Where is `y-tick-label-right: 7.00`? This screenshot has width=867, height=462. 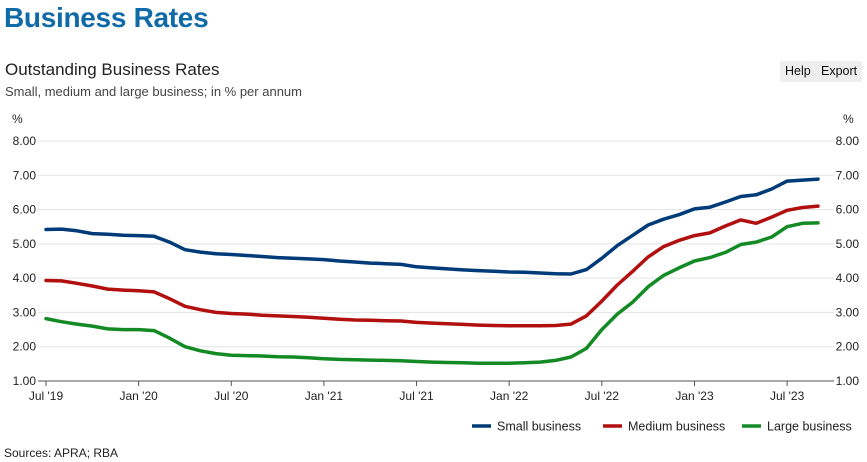 y-tick-label-right: 7.00 is located at coordinates (848, 175).